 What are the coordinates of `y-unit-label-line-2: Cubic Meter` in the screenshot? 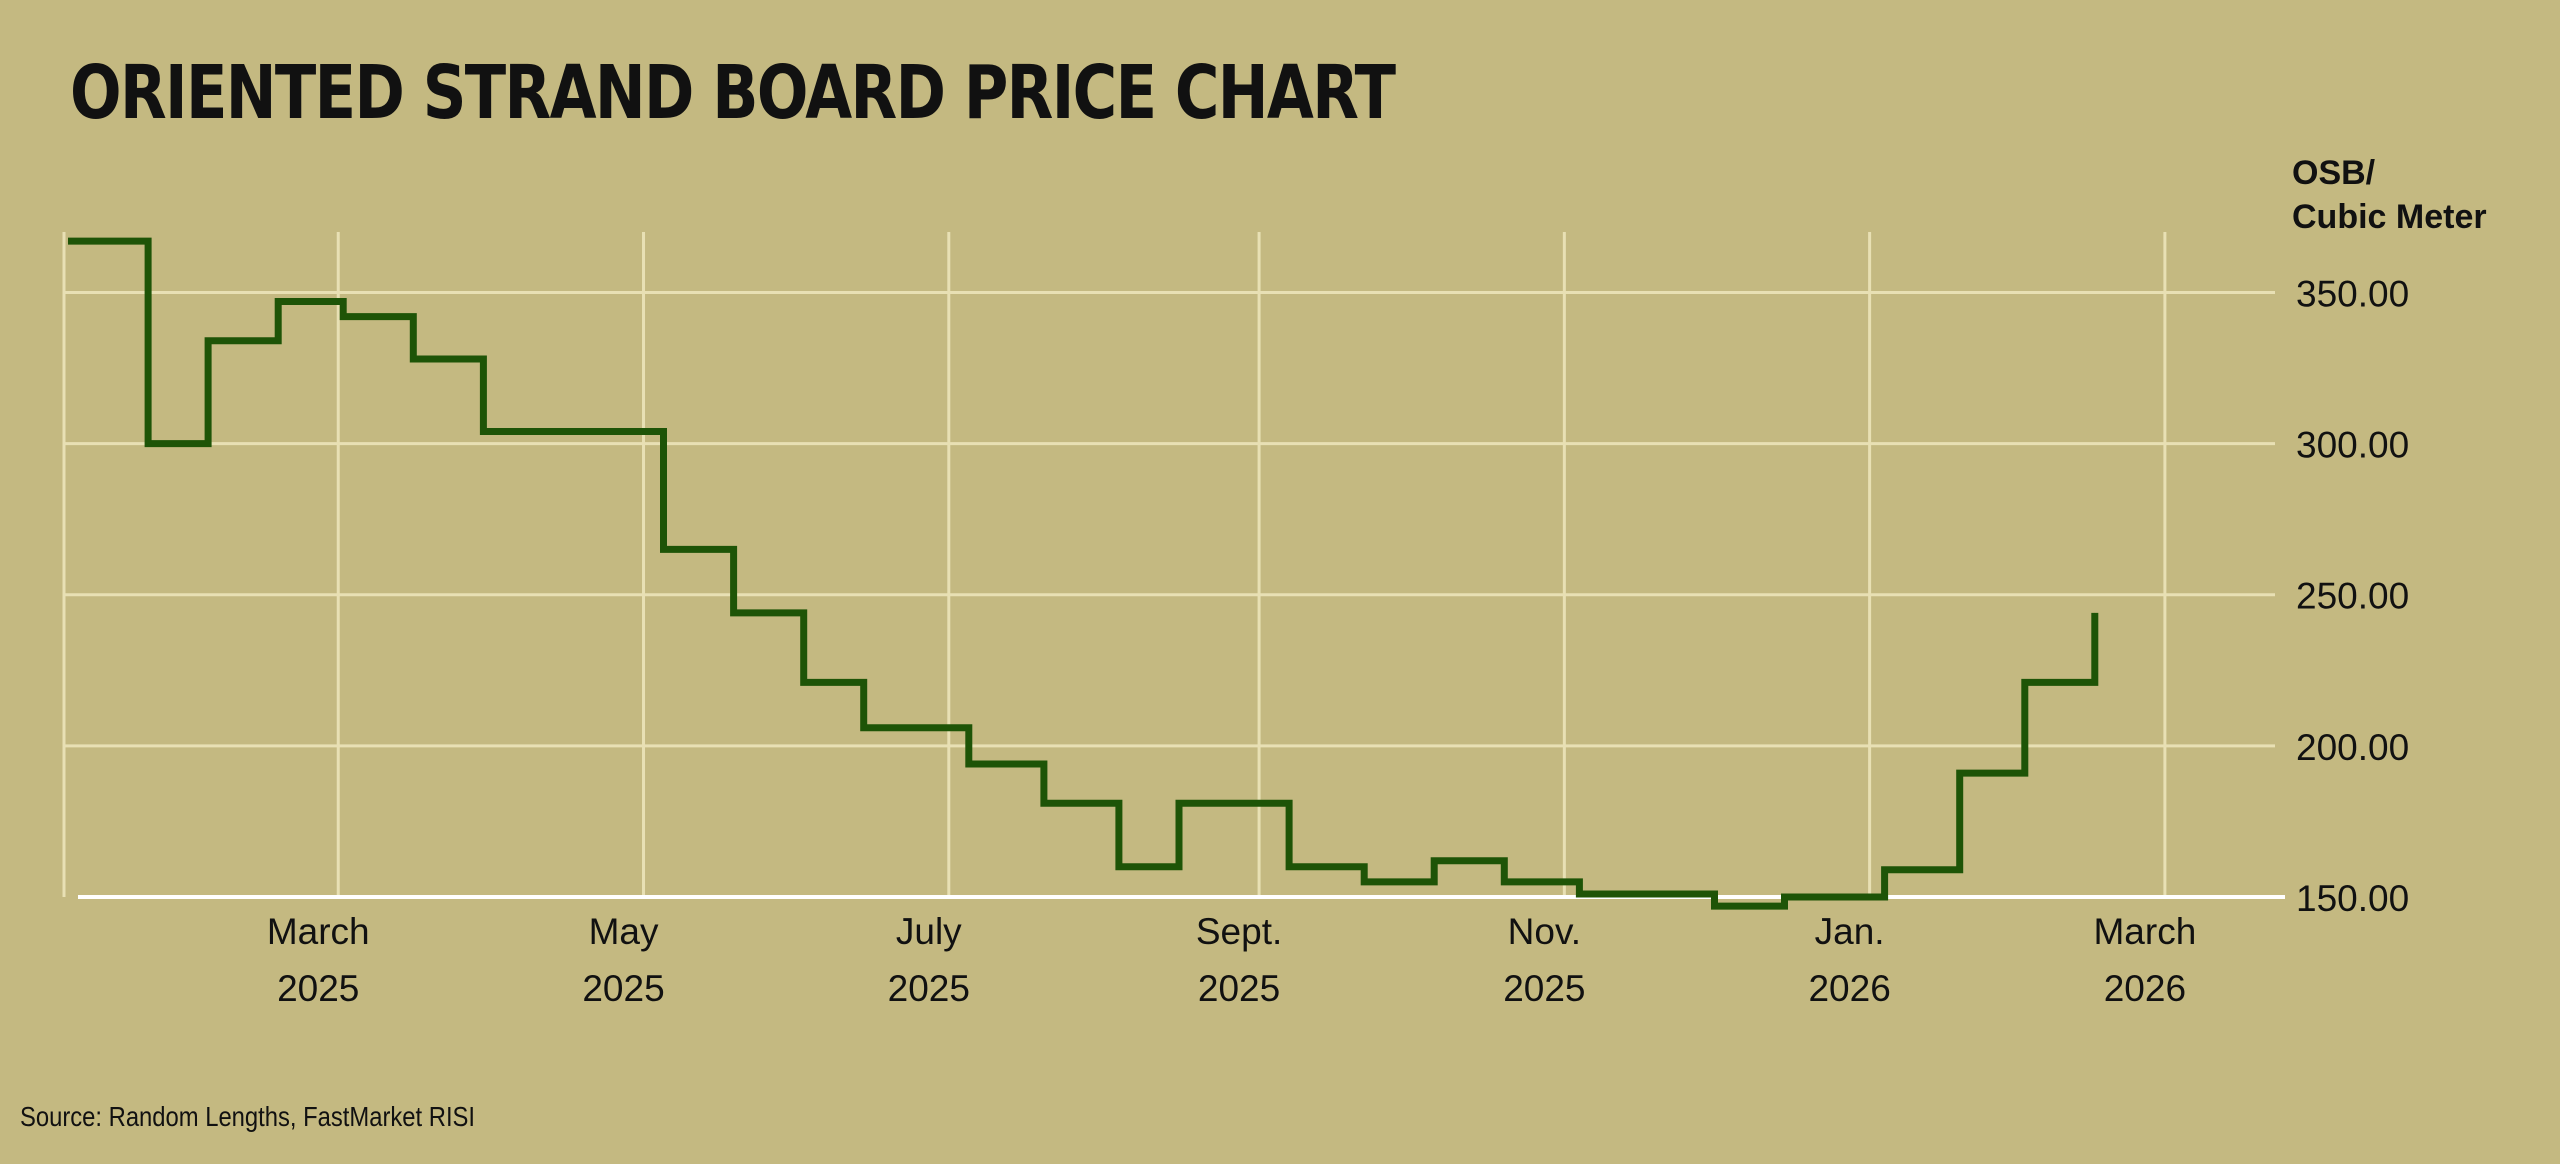 It's located at (2389, 217).